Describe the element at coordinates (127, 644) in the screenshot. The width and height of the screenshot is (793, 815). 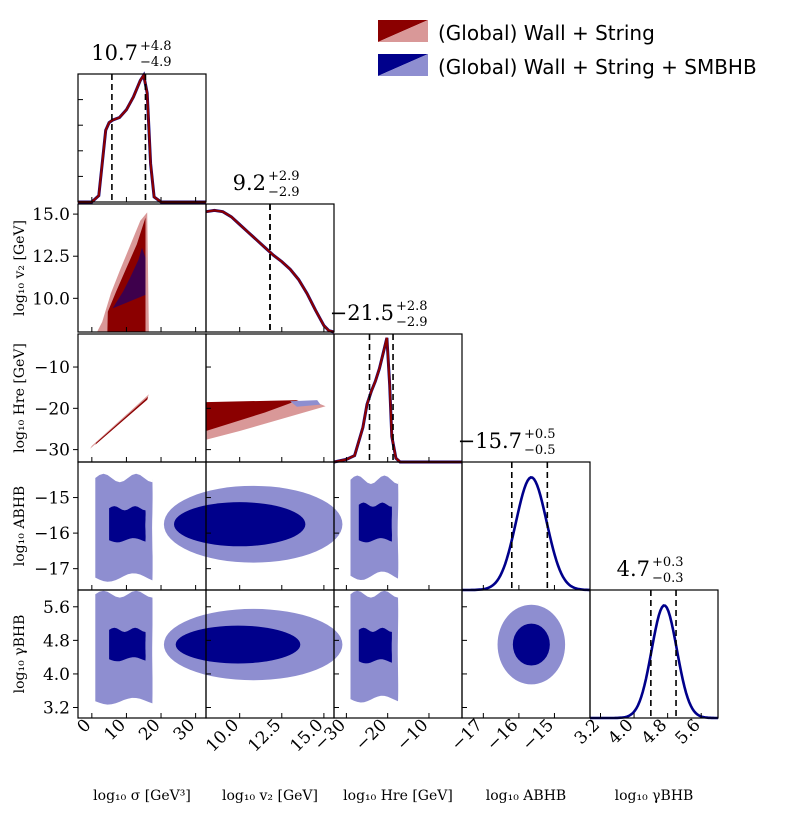
I see `contour-sigma-gamma-blue-inner` at that location.